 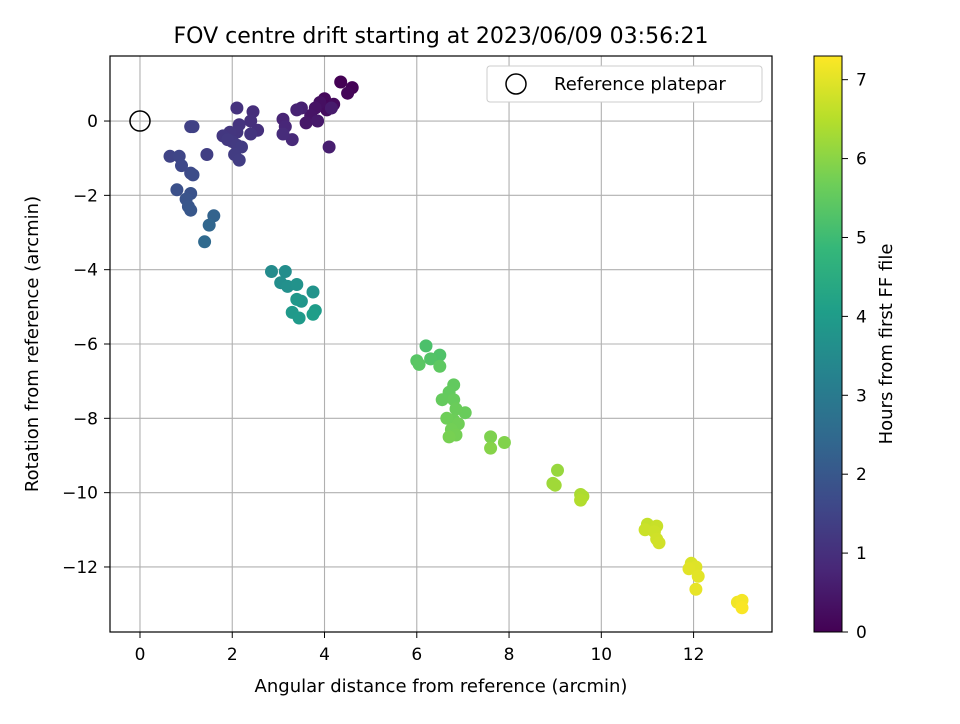 What do you see at coordinates (509, 655) in the screenshot?
I see `x-tick-label: 8` at bounding box center [509, 655].